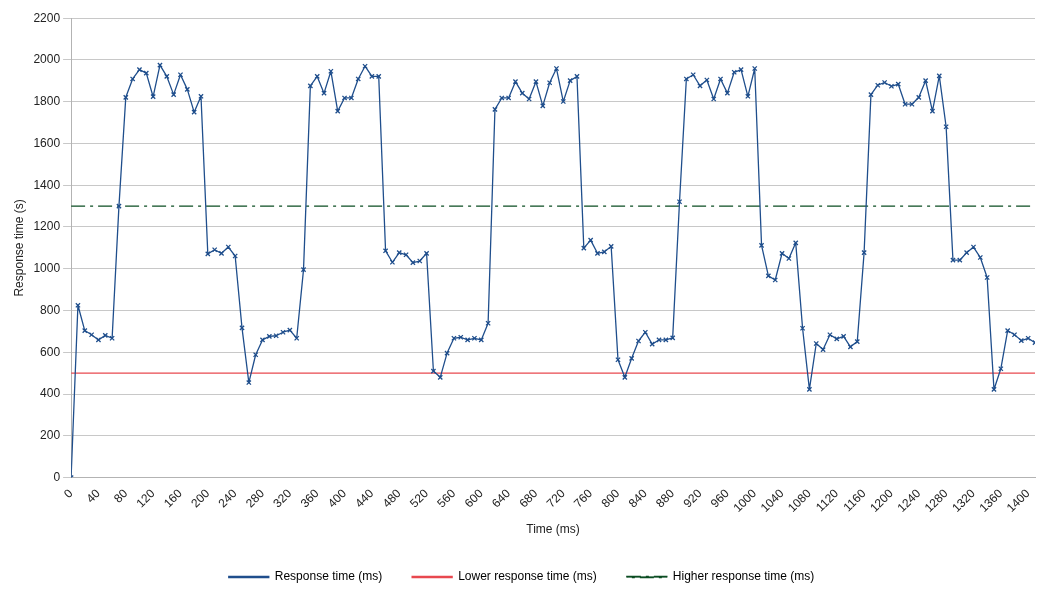 This screenshot has width=1051, height=601. I want to click on x-tick-label: 200, so click(200, 498).